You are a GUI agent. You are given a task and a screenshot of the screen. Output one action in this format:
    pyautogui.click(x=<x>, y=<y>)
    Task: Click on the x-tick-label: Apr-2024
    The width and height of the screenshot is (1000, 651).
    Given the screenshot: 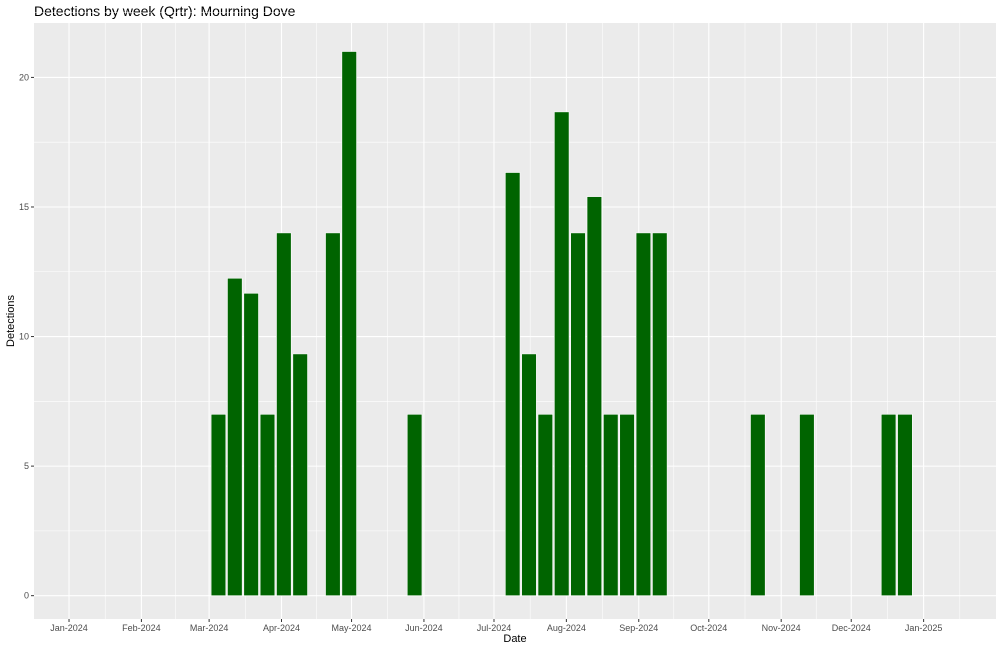 What is the action you would take?
    pyautogui.click(x=281, y=628)
    